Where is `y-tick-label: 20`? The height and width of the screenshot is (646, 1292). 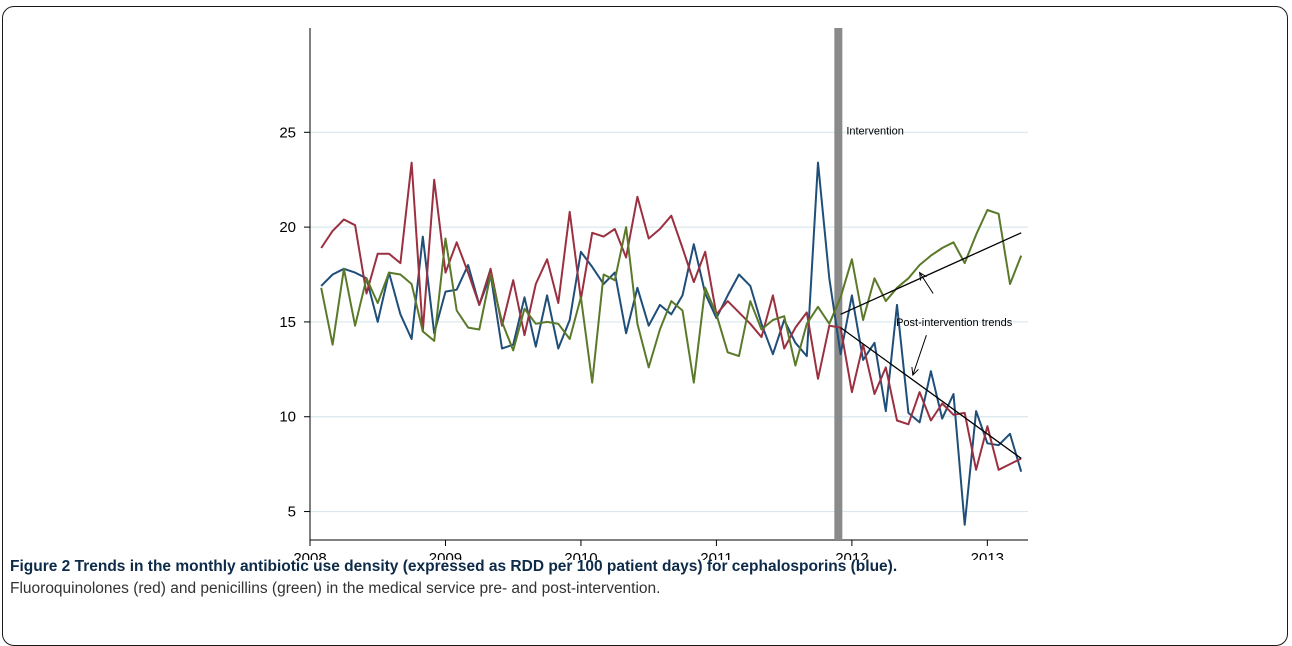
y-tick-label: 20 is located at coordinates (287, 227).